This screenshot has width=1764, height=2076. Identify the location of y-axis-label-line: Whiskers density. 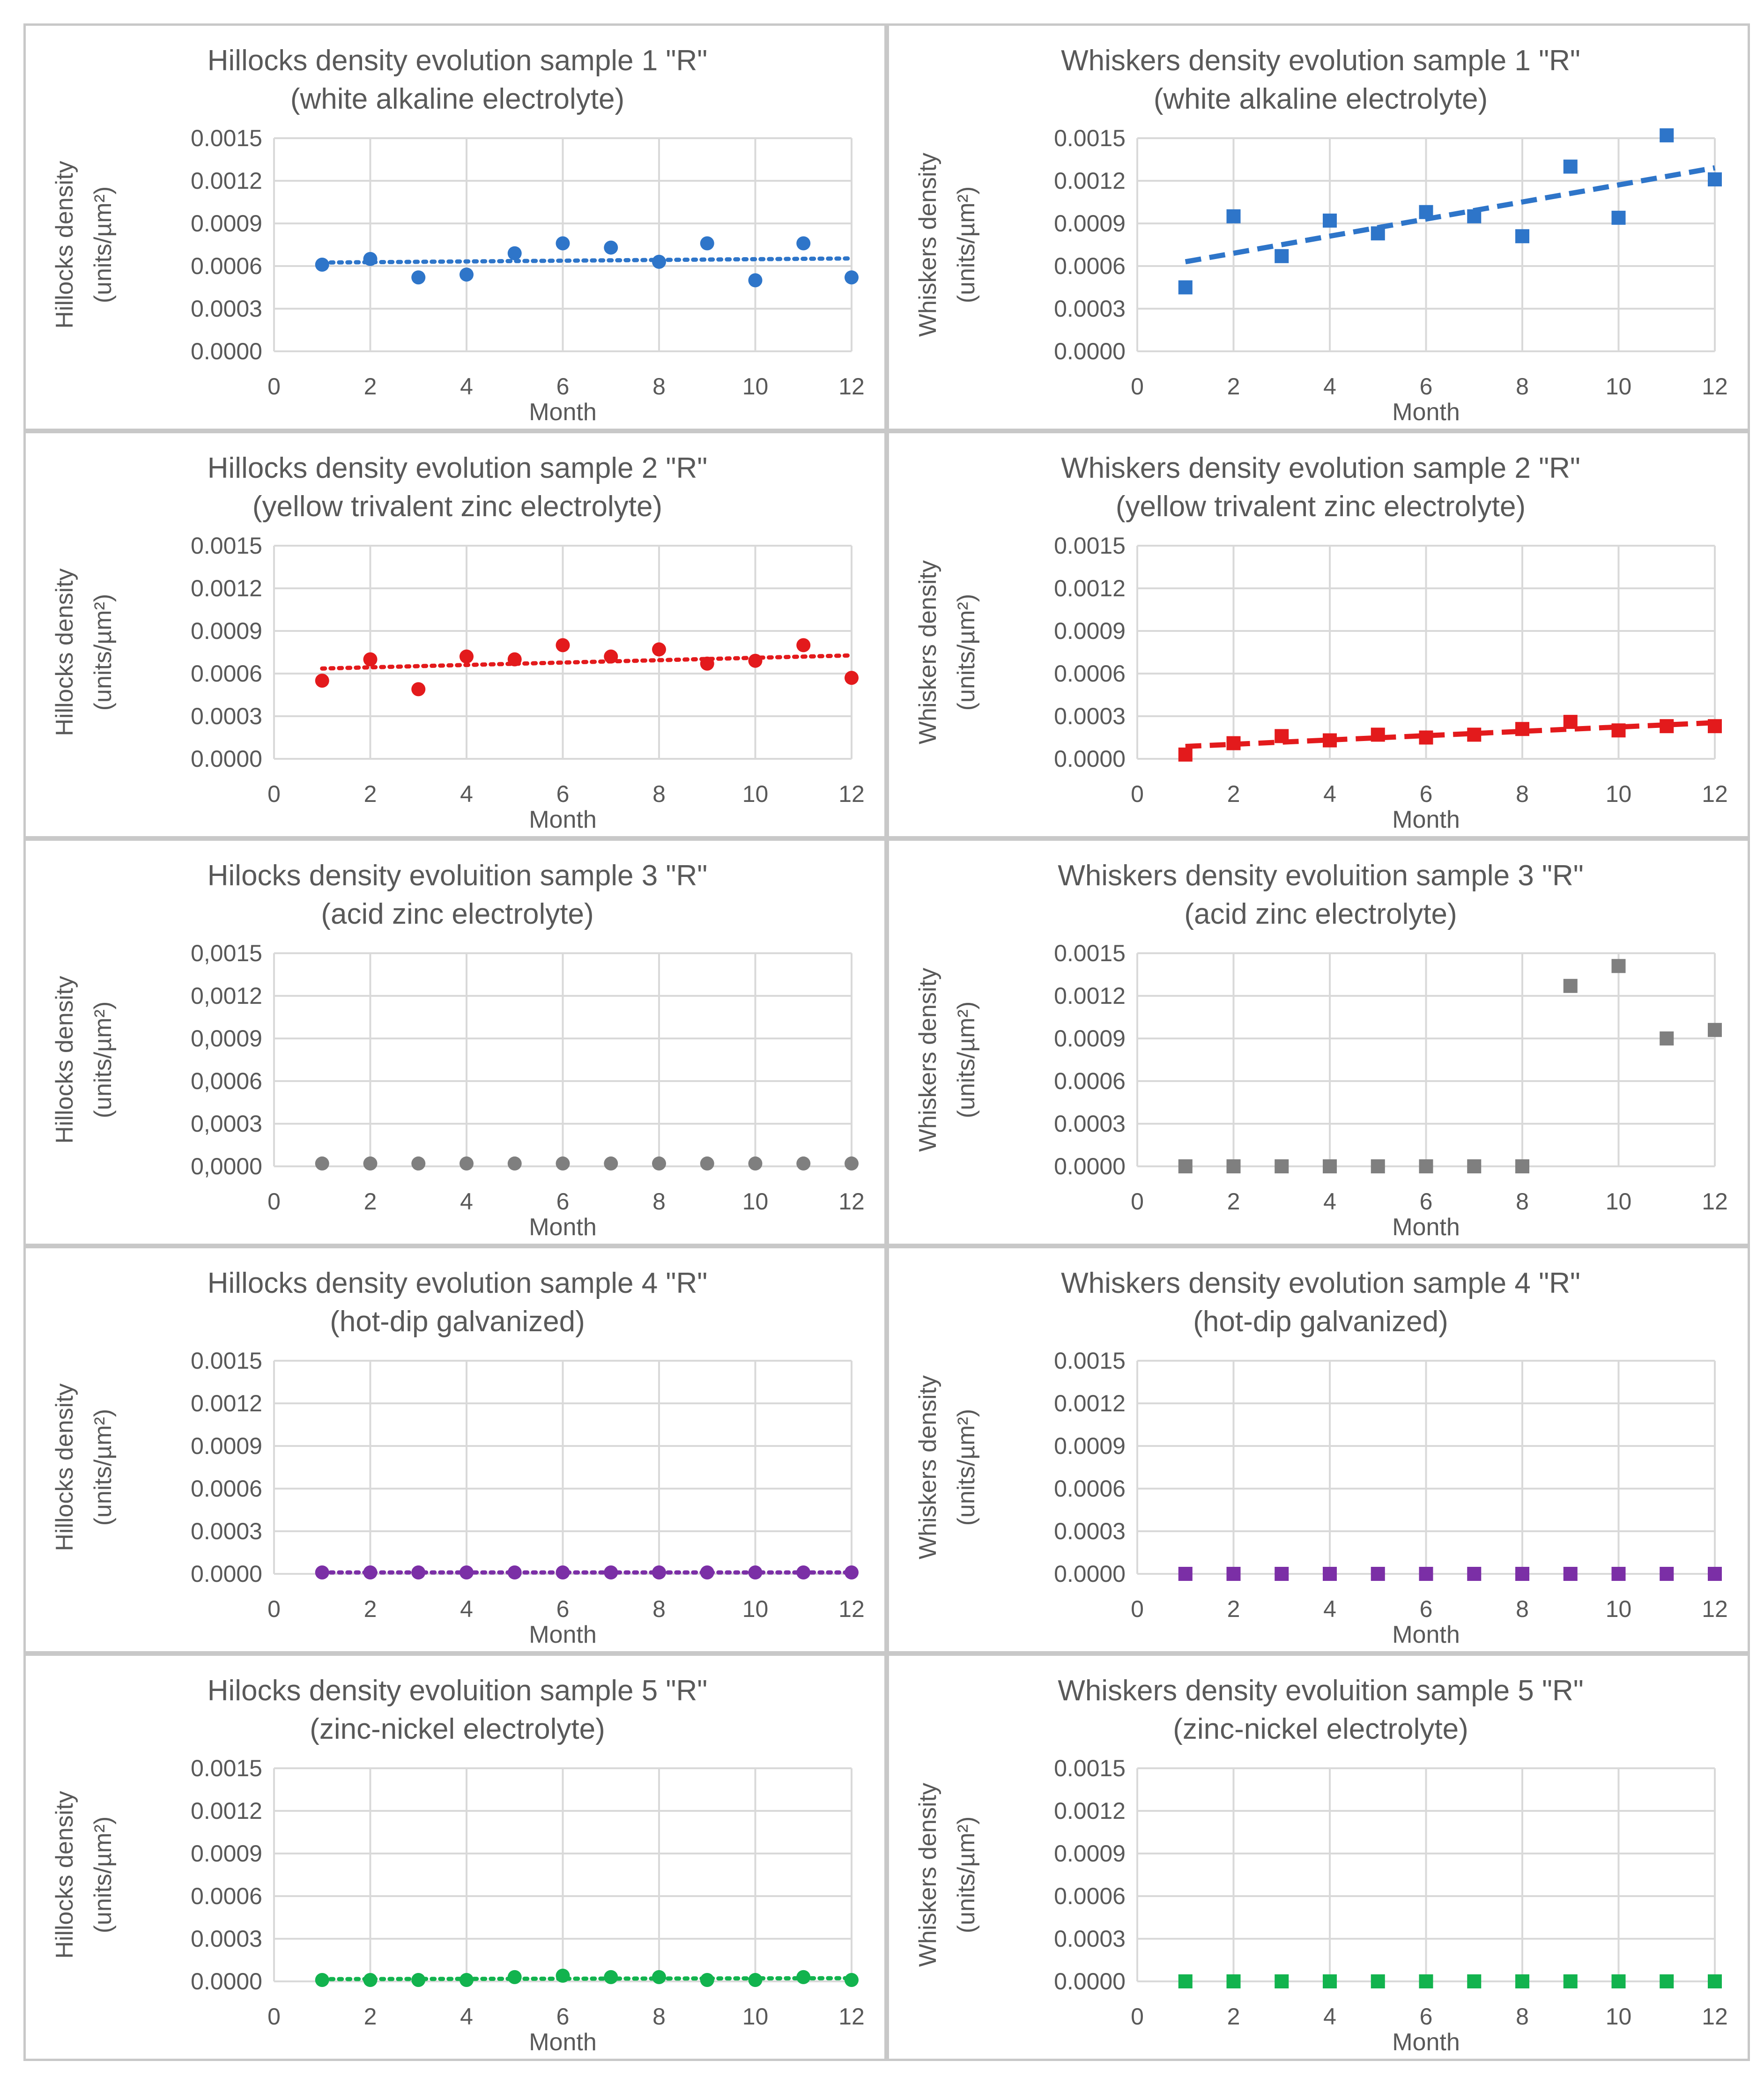
(927, 245).